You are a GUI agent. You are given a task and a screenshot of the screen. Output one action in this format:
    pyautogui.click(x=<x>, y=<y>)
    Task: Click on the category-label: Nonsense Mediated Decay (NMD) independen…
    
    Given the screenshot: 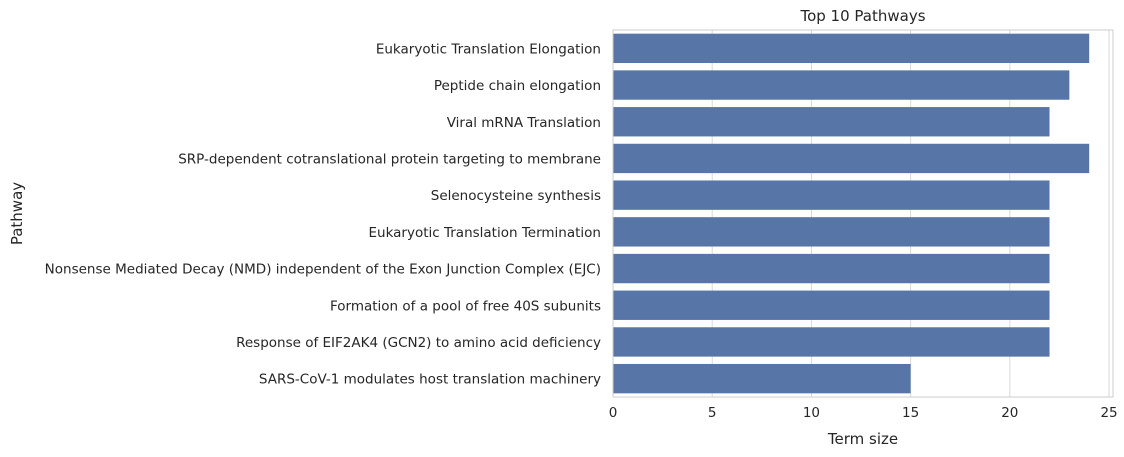 What is the action you would take?
    pyautogui.click(x=323, y=270)
    